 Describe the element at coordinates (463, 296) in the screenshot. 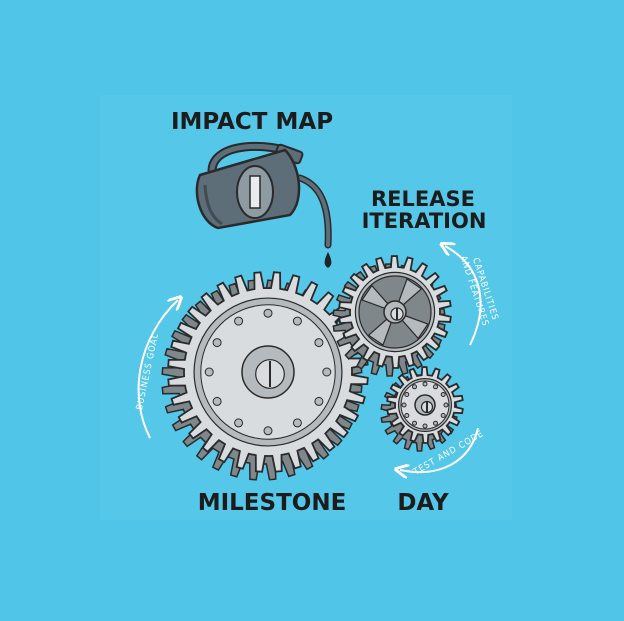

I see `capabilities-arrow` at that location.